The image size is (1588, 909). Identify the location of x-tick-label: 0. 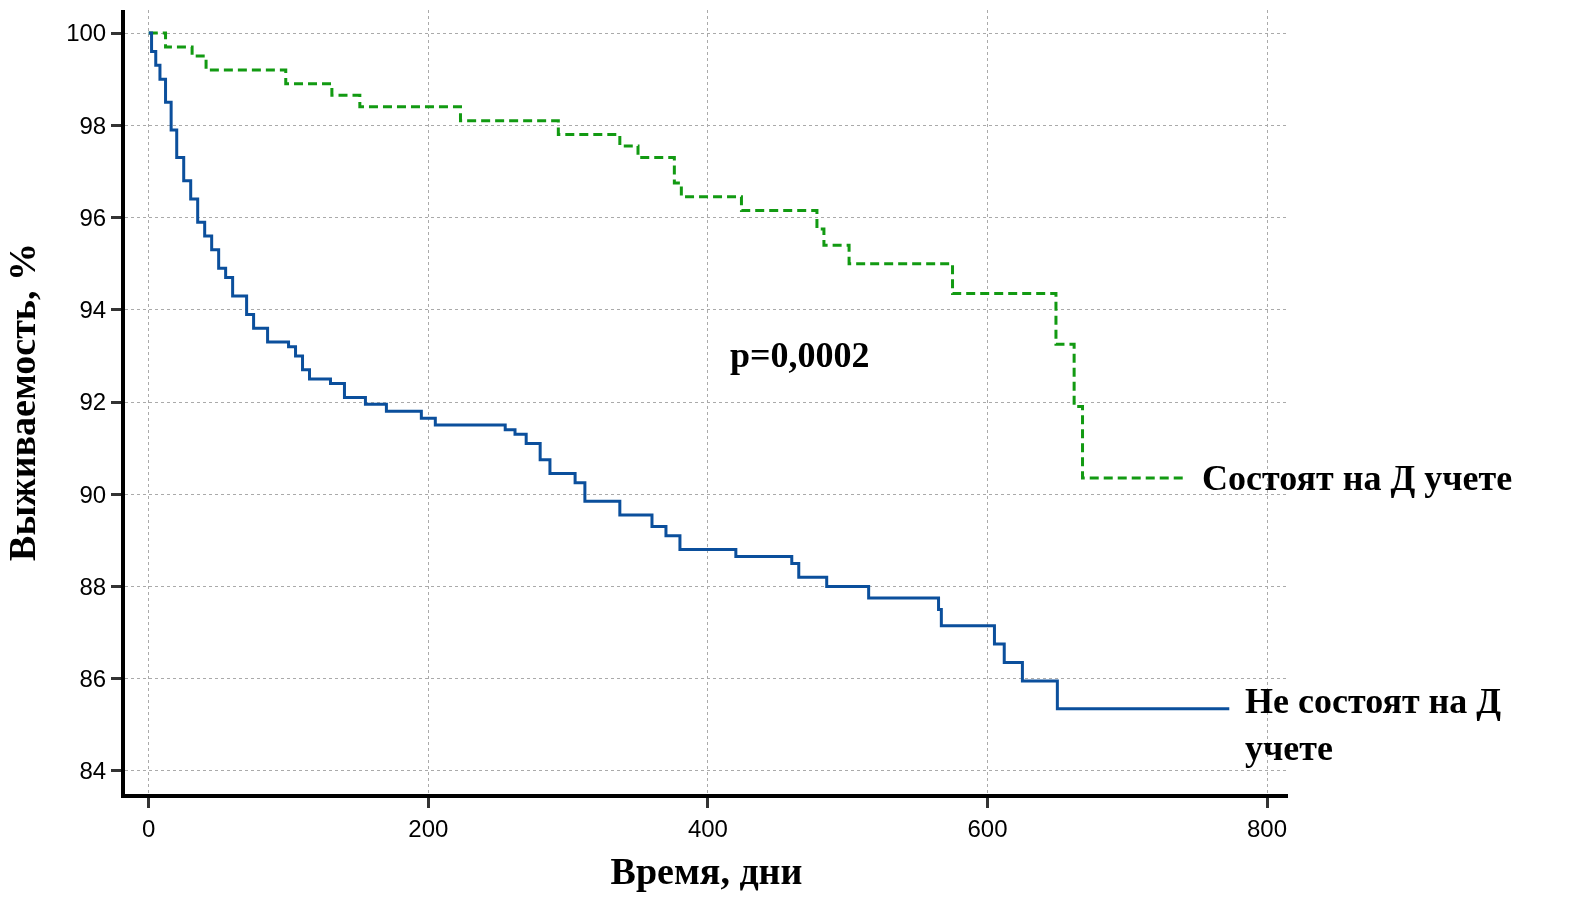
(149, 828).